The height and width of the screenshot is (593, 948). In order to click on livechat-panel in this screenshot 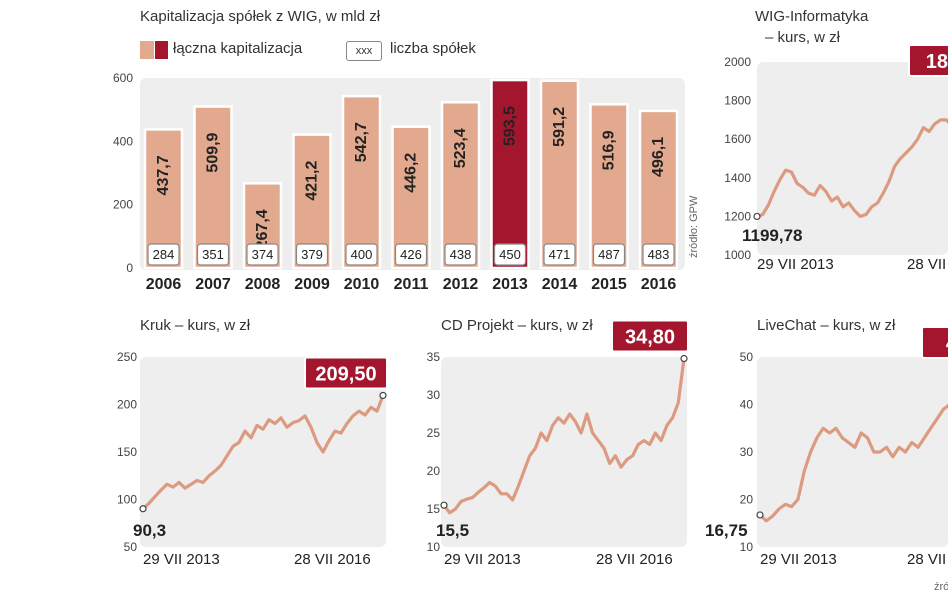, I will do `click(852, 452)`.